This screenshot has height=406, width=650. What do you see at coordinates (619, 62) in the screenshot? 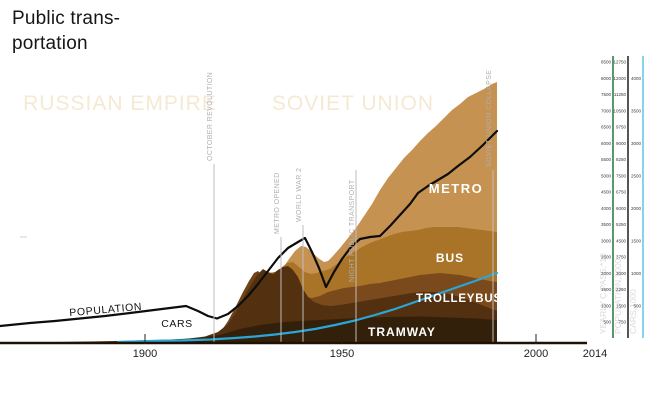
I see `population-axis-tick-label: 12750` at bounding box center [619, 62].